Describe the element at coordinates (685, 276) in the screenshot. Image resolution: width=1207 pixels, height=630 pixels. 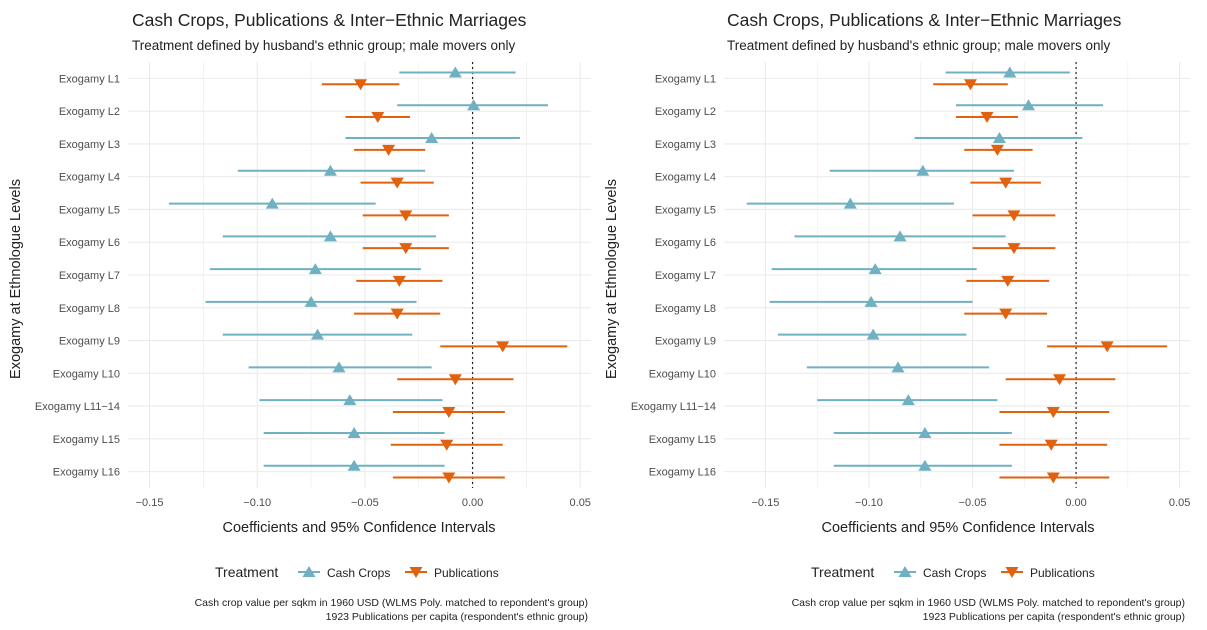
I see `y-tick-label: Exogamy L7` at that location.